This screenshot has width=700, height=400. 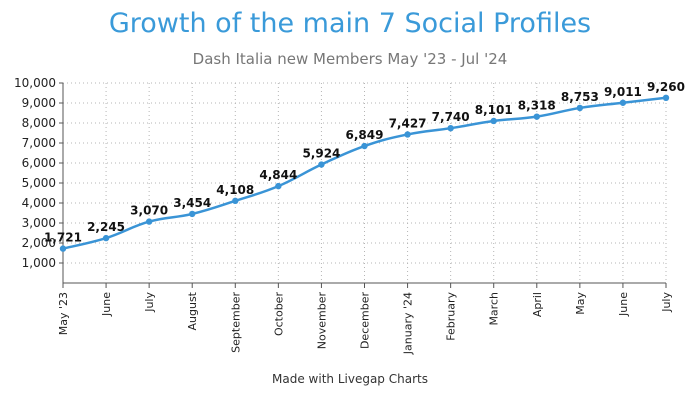 I want to click on data-label: 4,844, so click(x=278, y=175).